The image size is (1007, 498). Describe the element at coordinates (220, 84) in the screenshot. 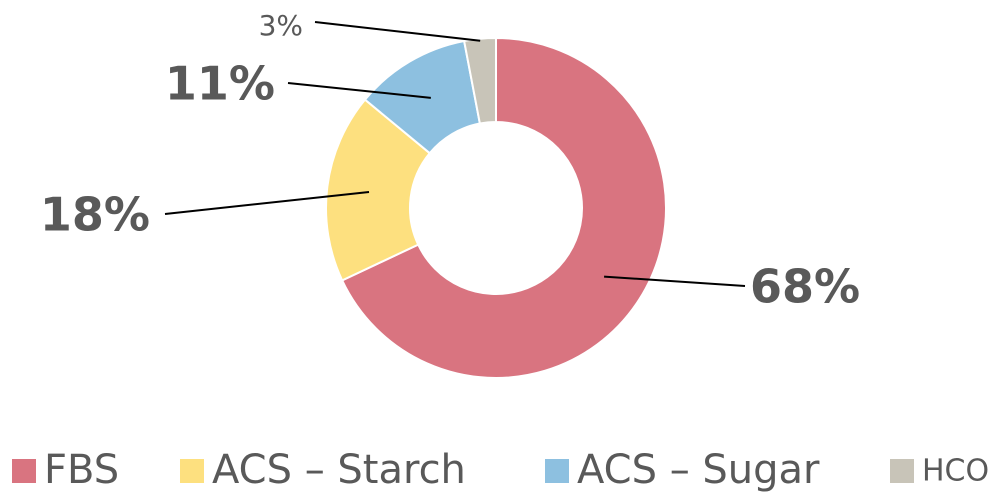

I see `data-label: 11%` at that location.